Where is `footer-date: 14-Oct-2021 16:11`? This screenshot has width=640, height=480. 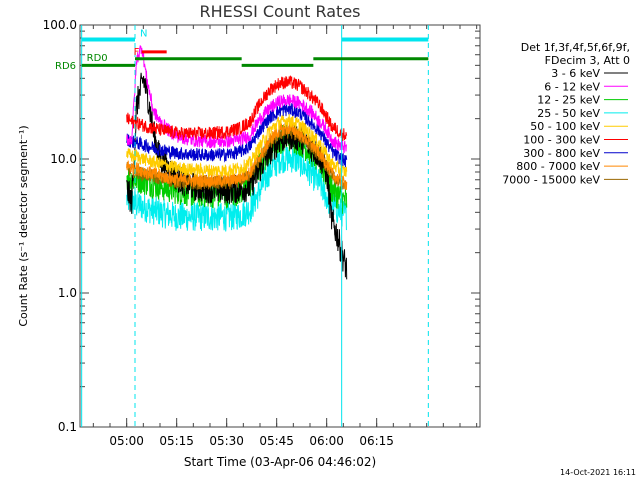 footer-date: 14-Oct-2021 16:11 is located at coordinates (598, 472).